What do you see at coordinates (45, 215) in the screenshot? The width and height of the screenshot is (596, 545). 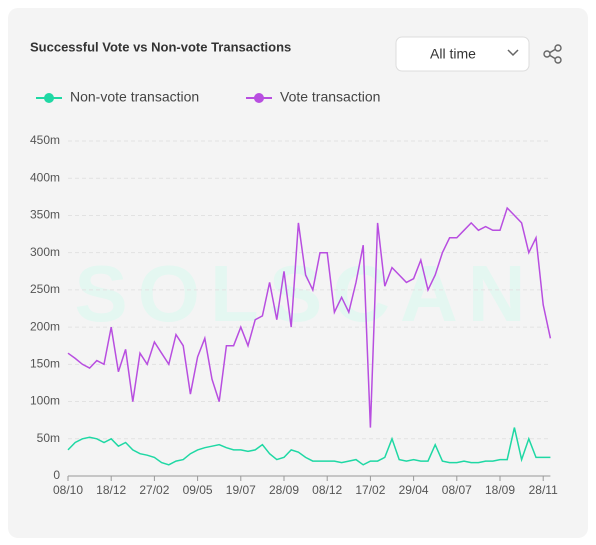 I see `y-tick-label: 350m` at bounding box center [45, 215].